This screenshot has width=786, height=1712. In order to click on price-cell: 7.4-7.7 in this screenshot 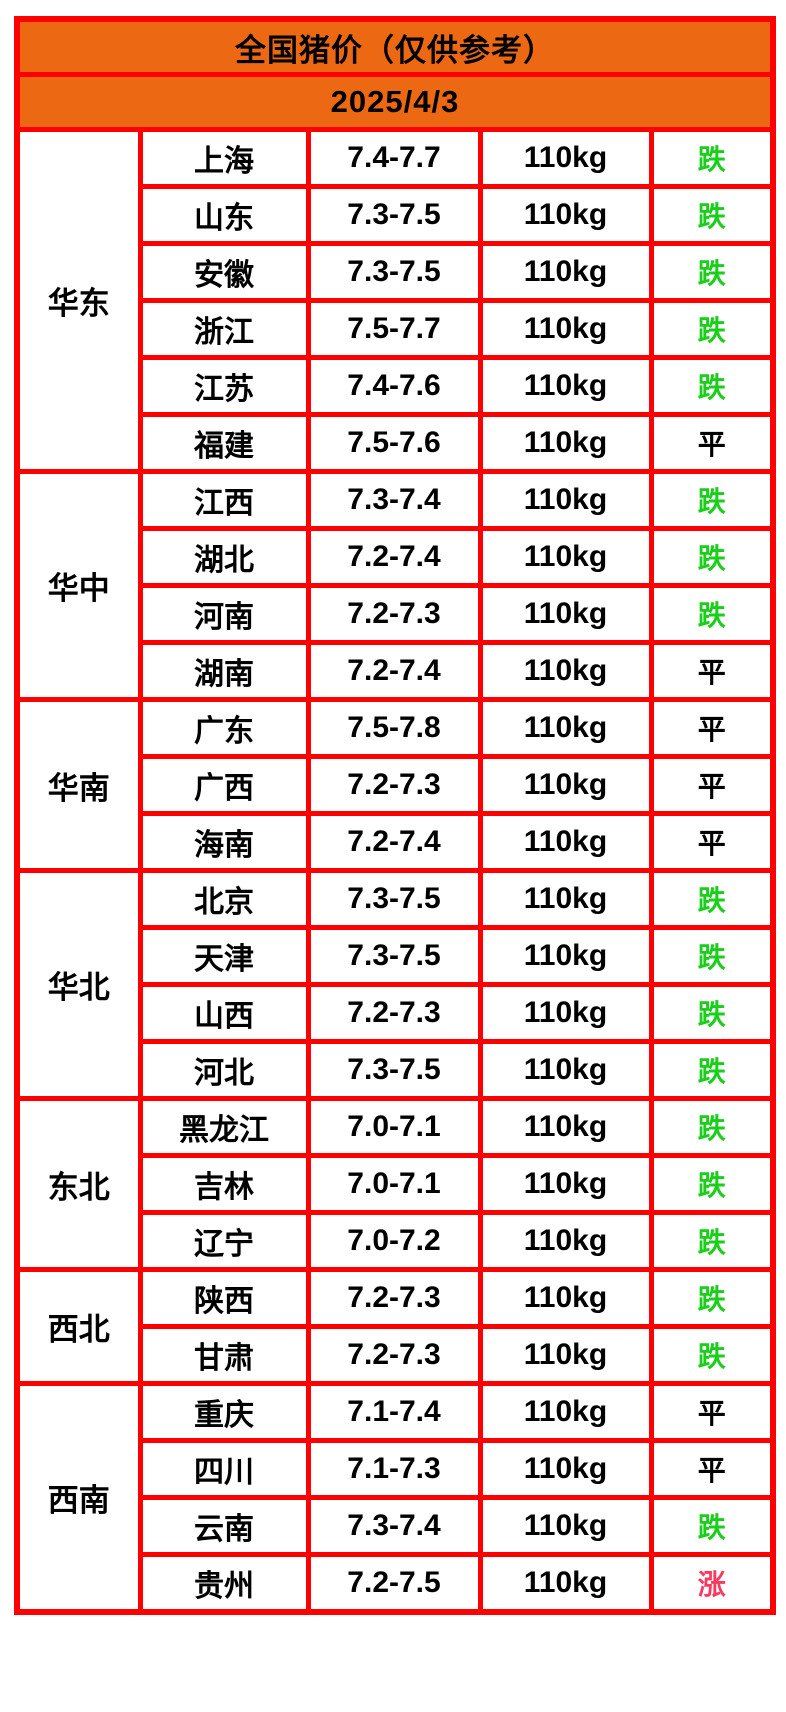, I will do `click(394, 158)`.